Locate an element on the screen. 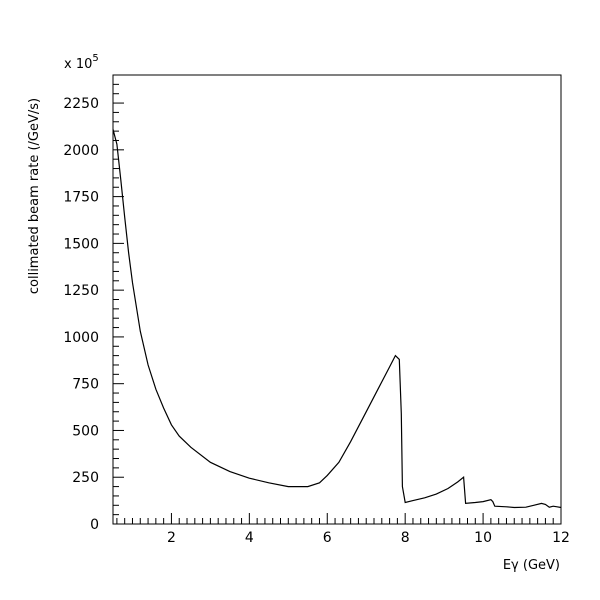 The image size is (600, 600). y-tick-label: 2250 is located at coordinates (81, 104).